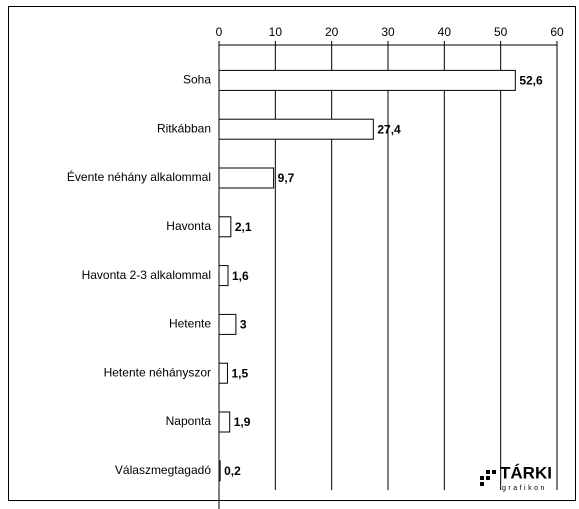 This screenshot has height=509, width=579. Describe the element at coordinates (242, 422) in the screenshot. I see `value-label: 1,9` at that location.